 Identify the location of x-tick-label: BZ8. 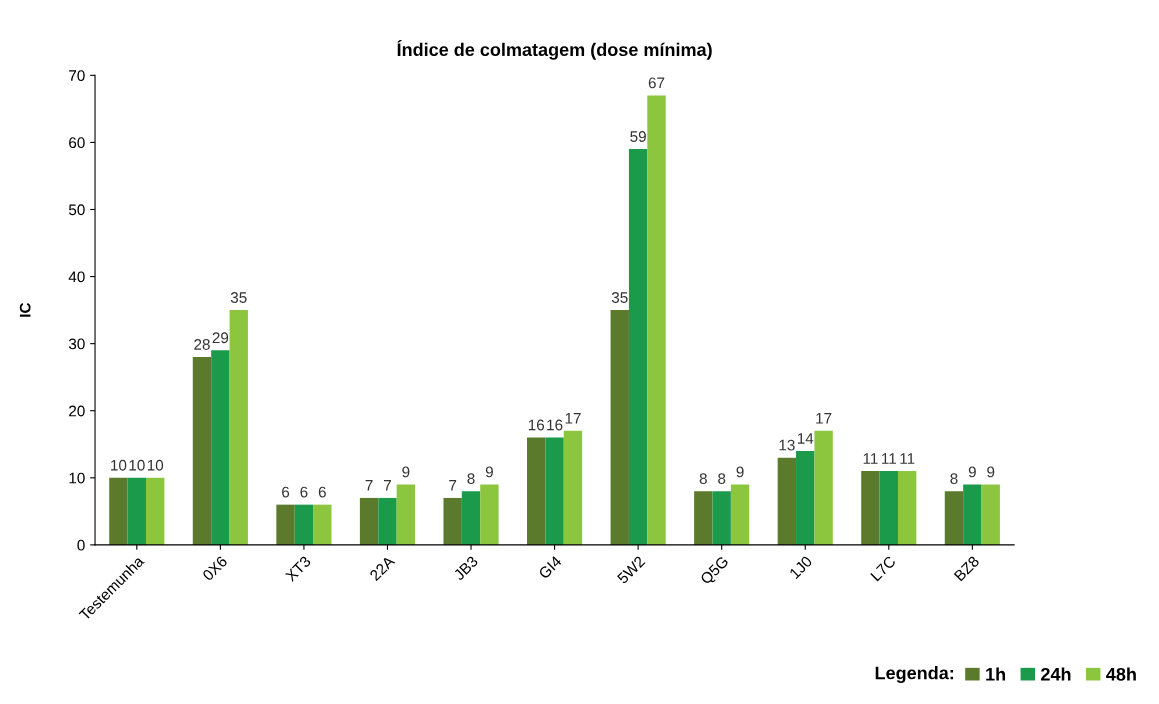
(966, 568).